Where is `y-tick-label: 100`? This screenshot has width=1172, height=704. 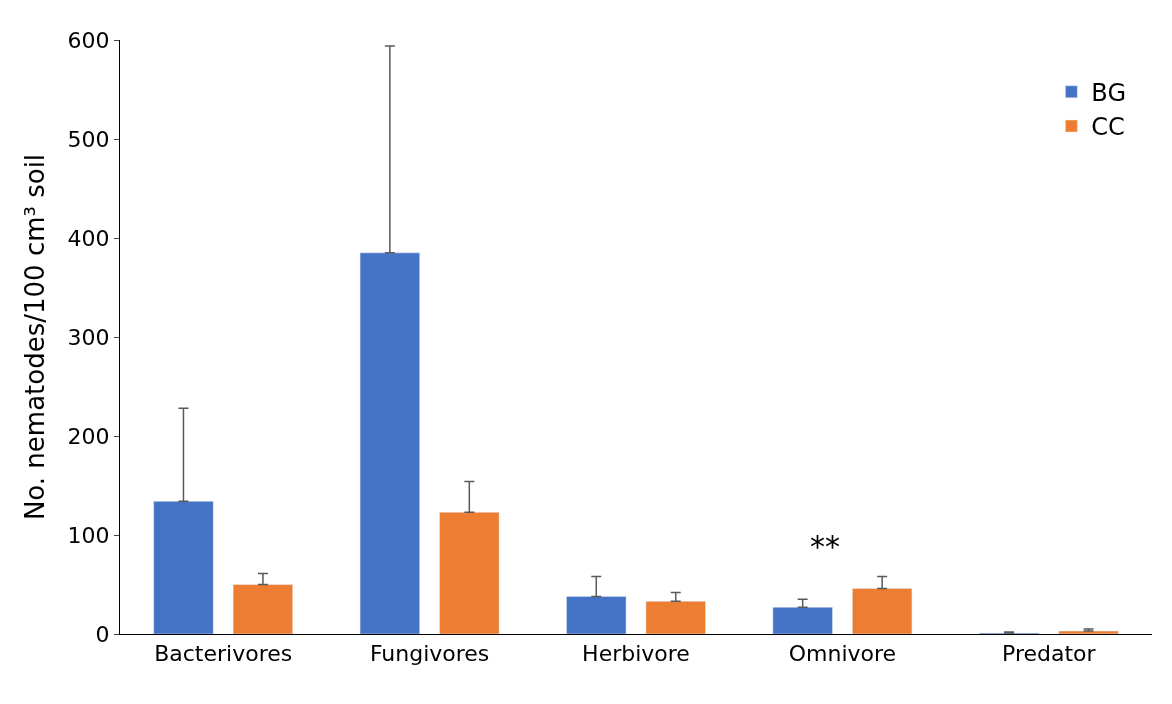
y-tick-label: 100 is located at coordinates (88, 535).